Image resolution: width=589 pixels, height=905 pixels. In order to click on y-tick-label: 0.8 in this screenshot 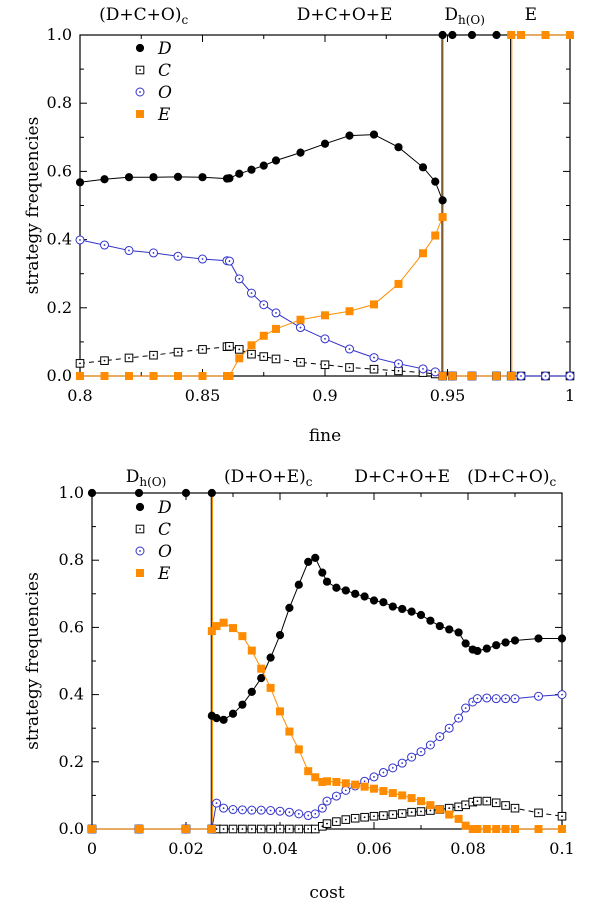, I will do `click(59, 102)`.